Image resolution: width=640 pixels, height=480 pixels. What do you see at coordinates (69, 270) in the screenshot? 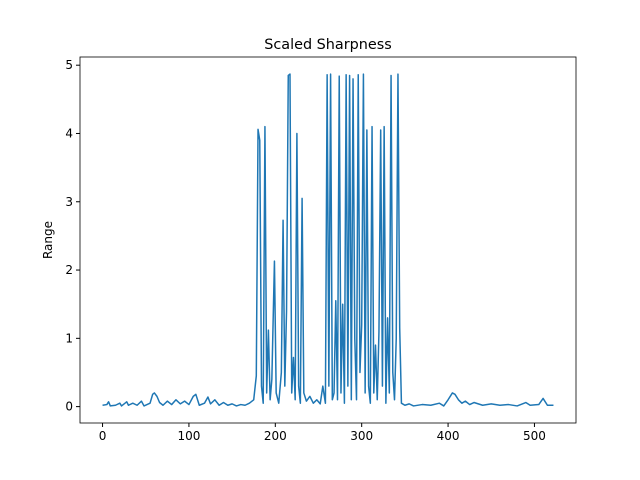
I see `y-tick-label: 2` at bounding box center [69, 270].